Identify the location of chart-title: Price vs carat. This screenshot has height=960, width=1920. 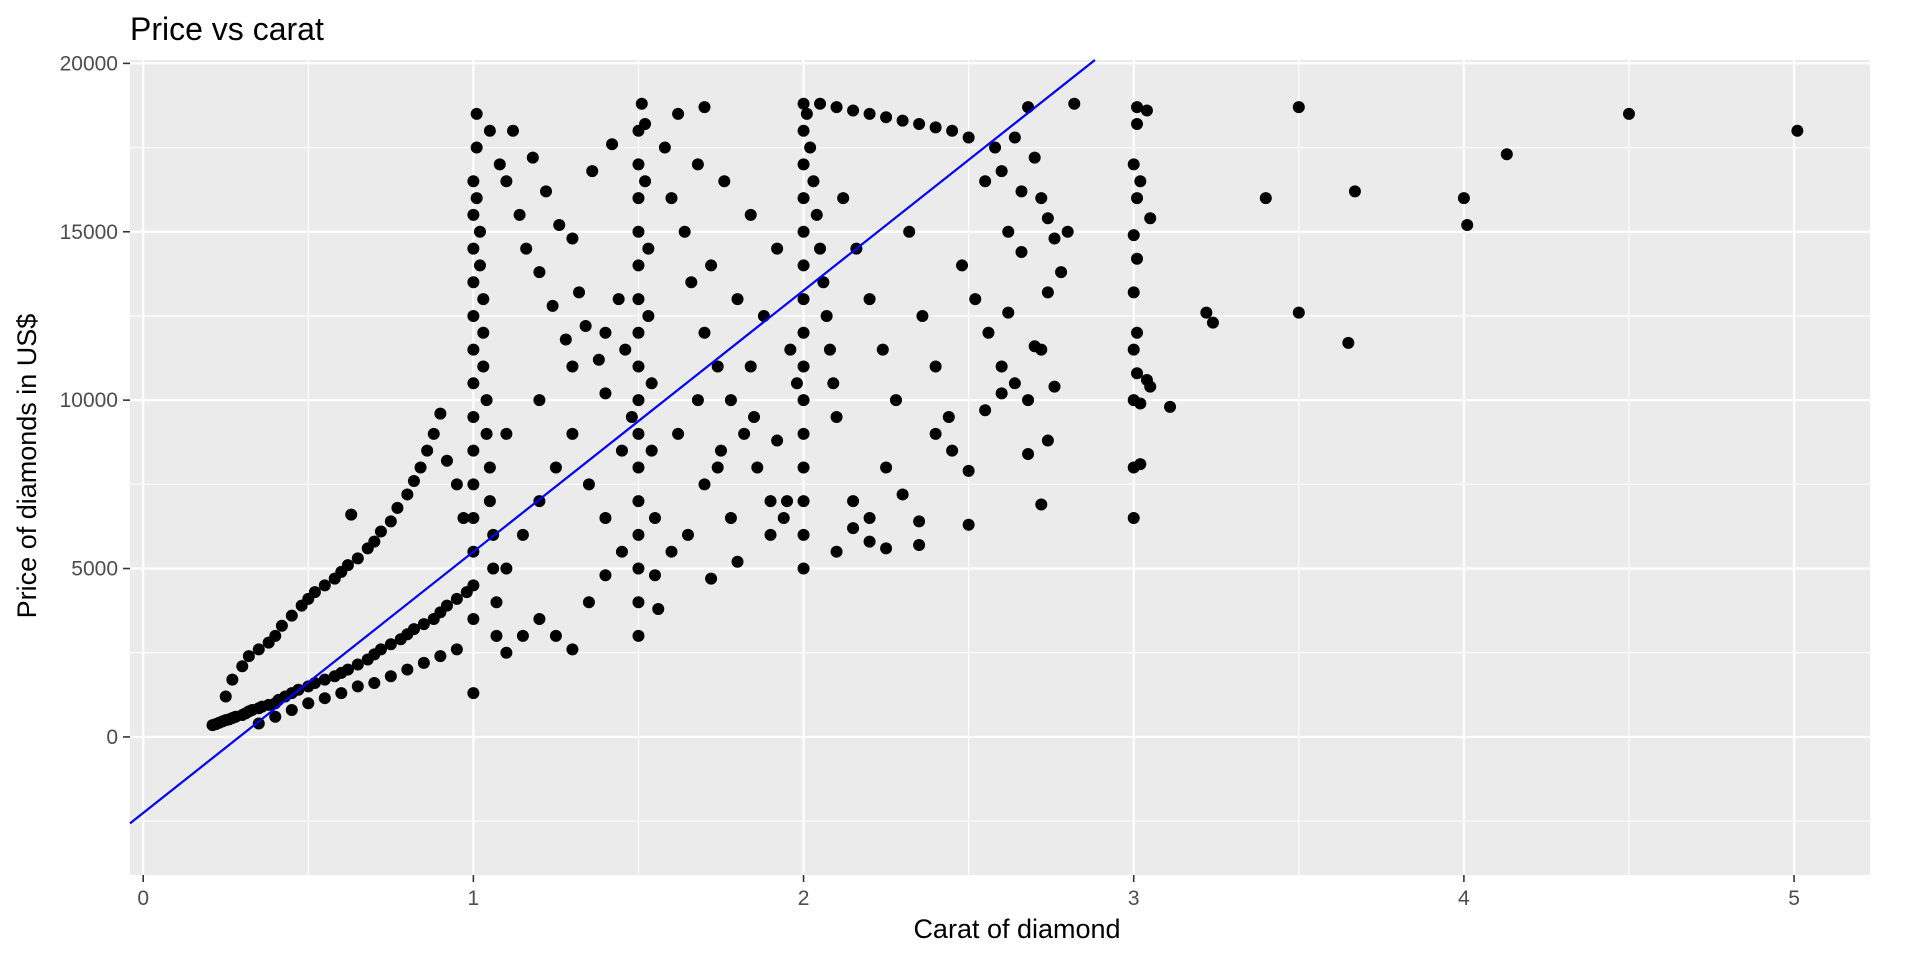
(227, 29).